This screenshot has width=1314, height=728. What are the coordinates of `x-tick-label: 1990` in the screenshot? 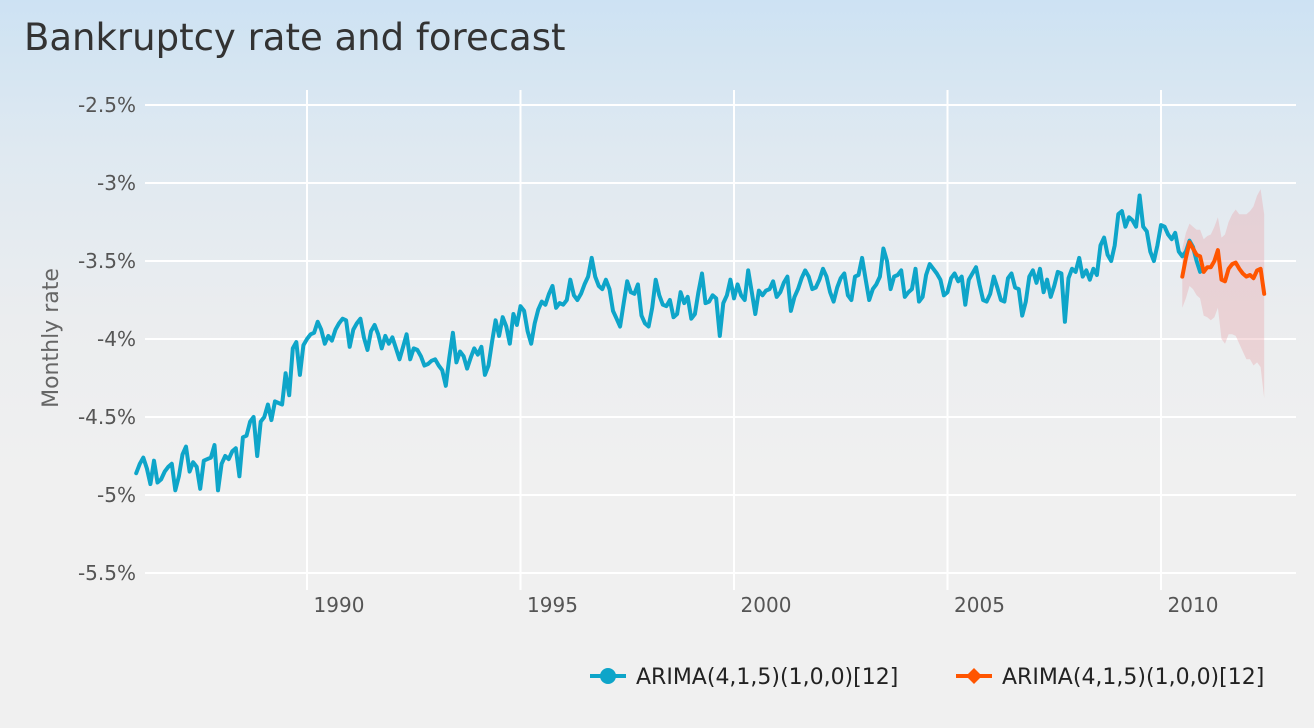 It's located at (339, 605).